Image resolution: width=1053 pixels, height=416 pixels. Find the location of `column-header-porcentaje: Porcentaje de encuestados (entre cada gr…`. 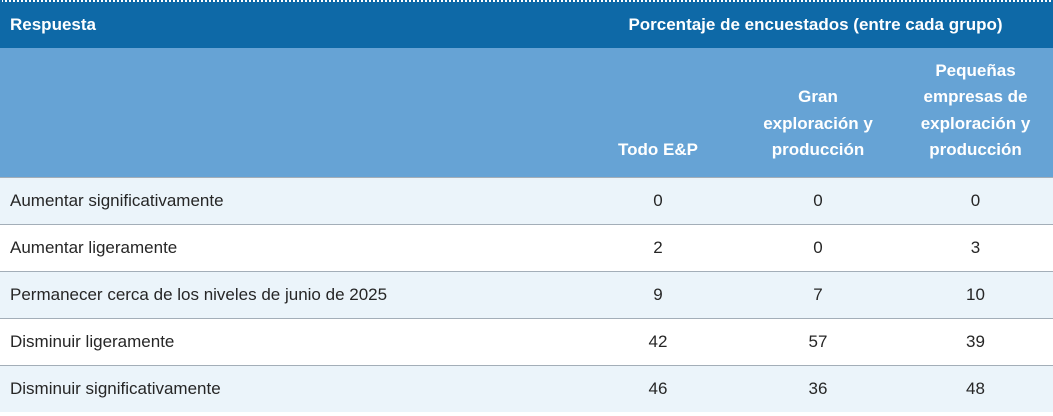

column-header-porcentaje: Porcentaje de encuestados (entre cada gr… is located at coordinates (815, 25).